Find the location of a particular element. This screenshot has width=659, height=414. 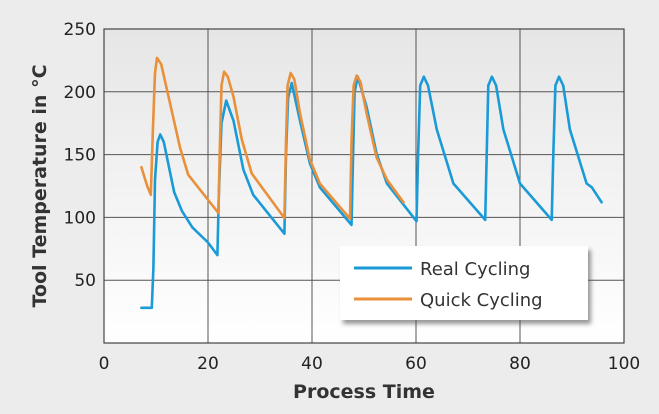

y-tick-label: 250 is located at coordinates (80, 30).